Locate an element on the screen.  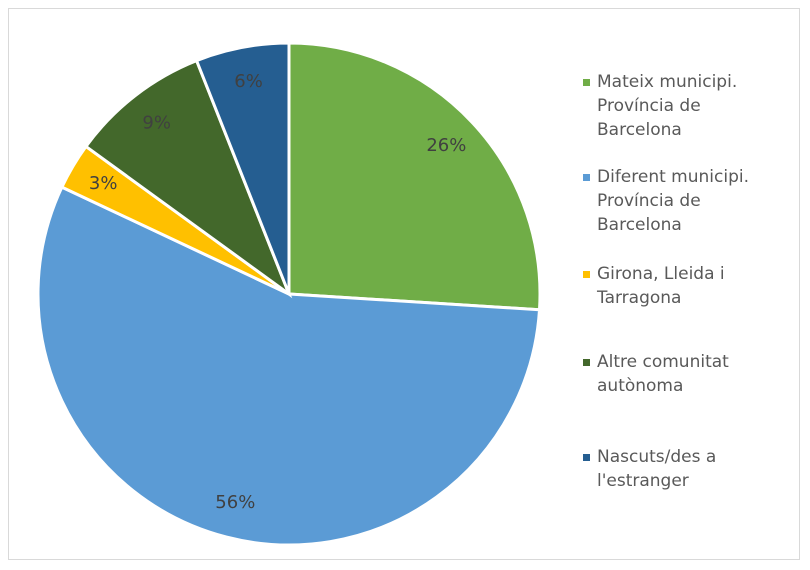
legend-label: Nascuts/des a l'estranger is located at coordinates (657, 469).